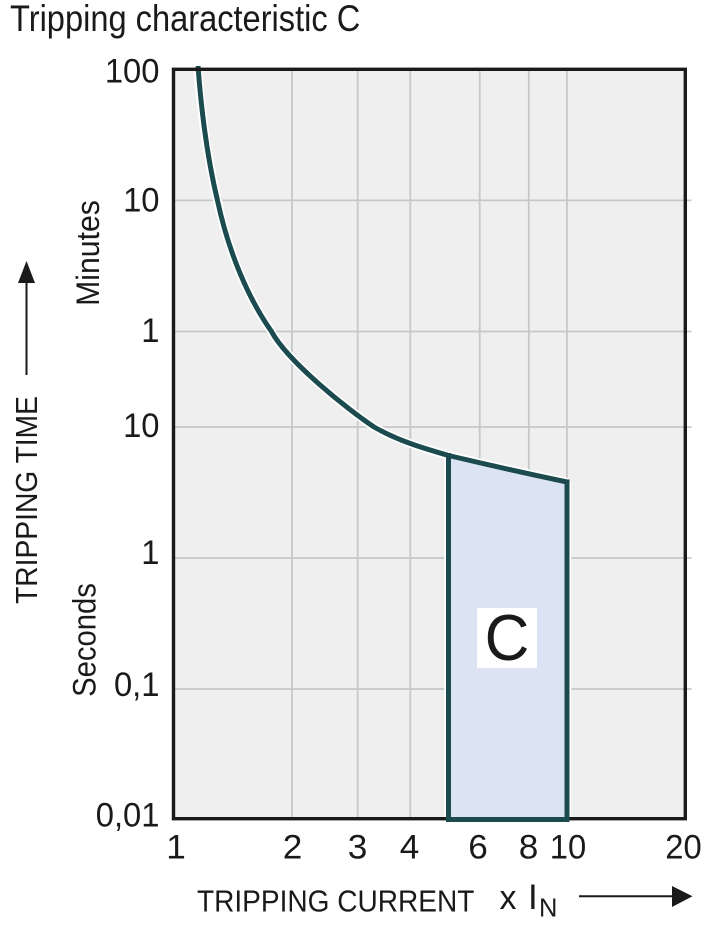 The height and width of the screenshot is (928, 720). I want to click on svg-text: 6, so click(478, 847).